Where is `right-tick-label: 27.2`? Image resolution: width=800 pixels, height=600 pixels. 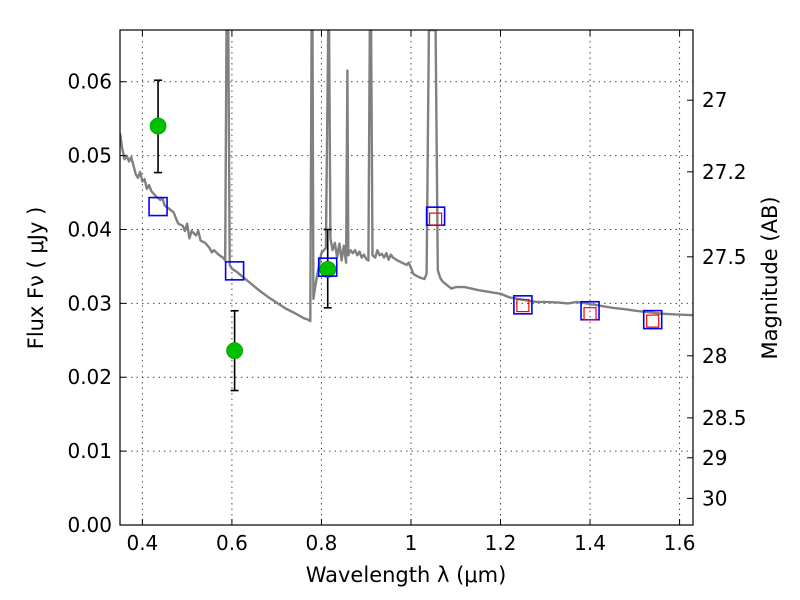 right-tick-label: 27.2 is located at coordinates (724, 172).